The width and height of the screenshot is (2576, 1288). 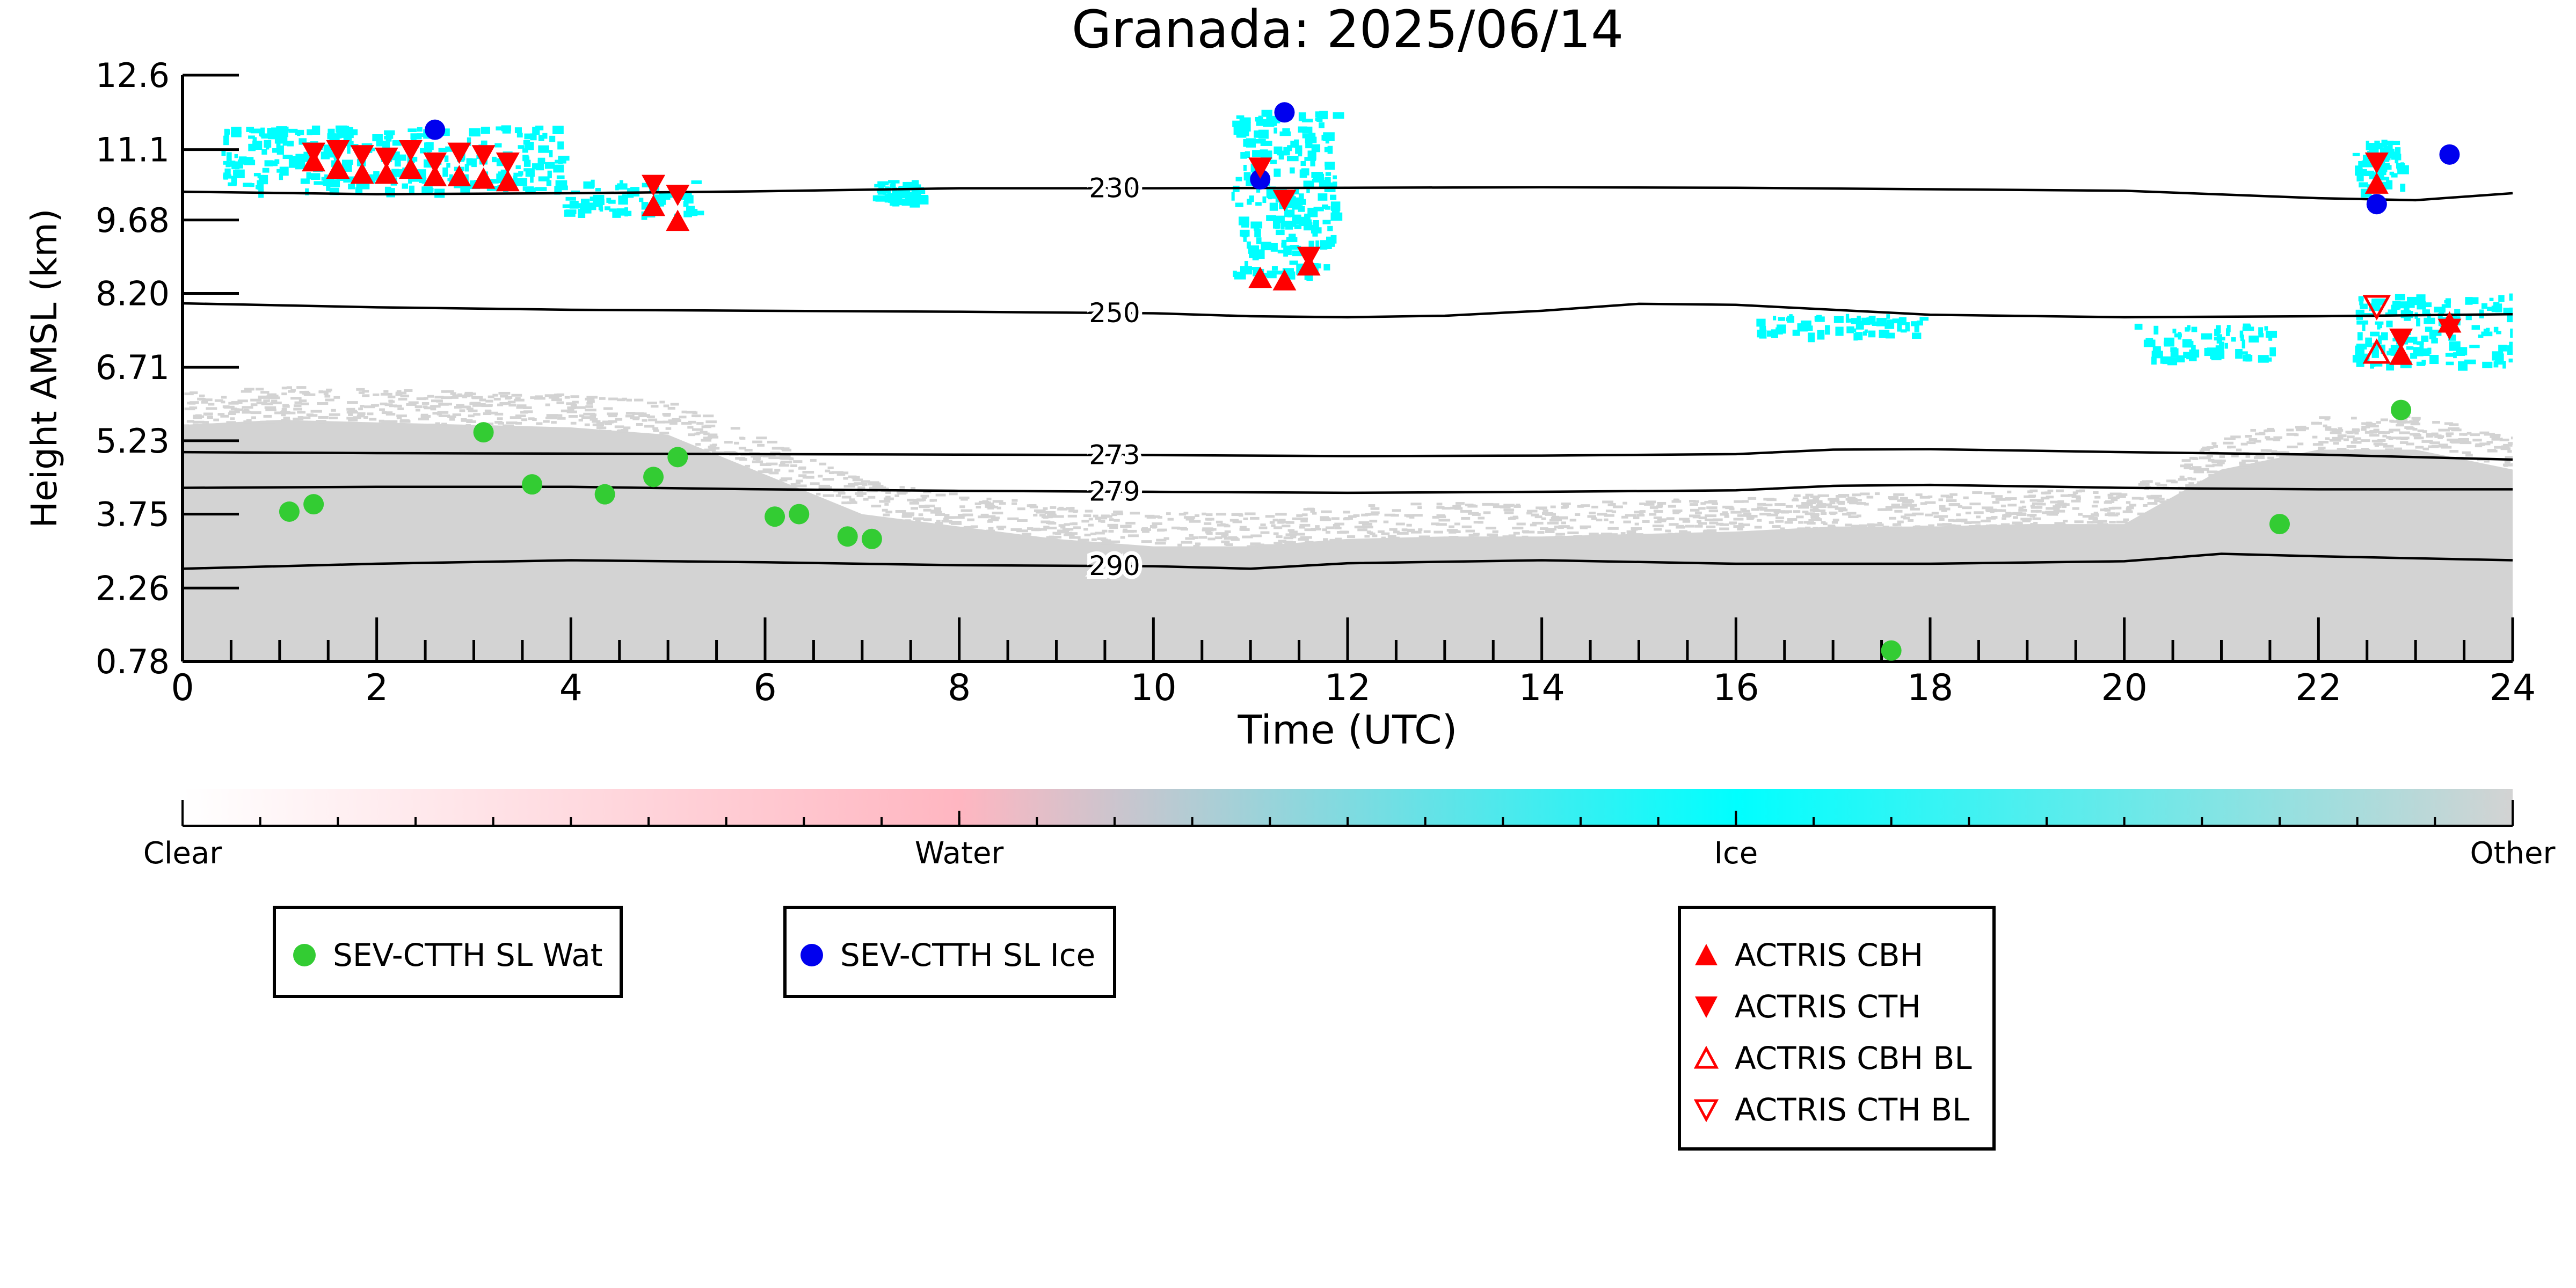 I want to click on actris-cbh-marker, so click(x=2401, y=354).